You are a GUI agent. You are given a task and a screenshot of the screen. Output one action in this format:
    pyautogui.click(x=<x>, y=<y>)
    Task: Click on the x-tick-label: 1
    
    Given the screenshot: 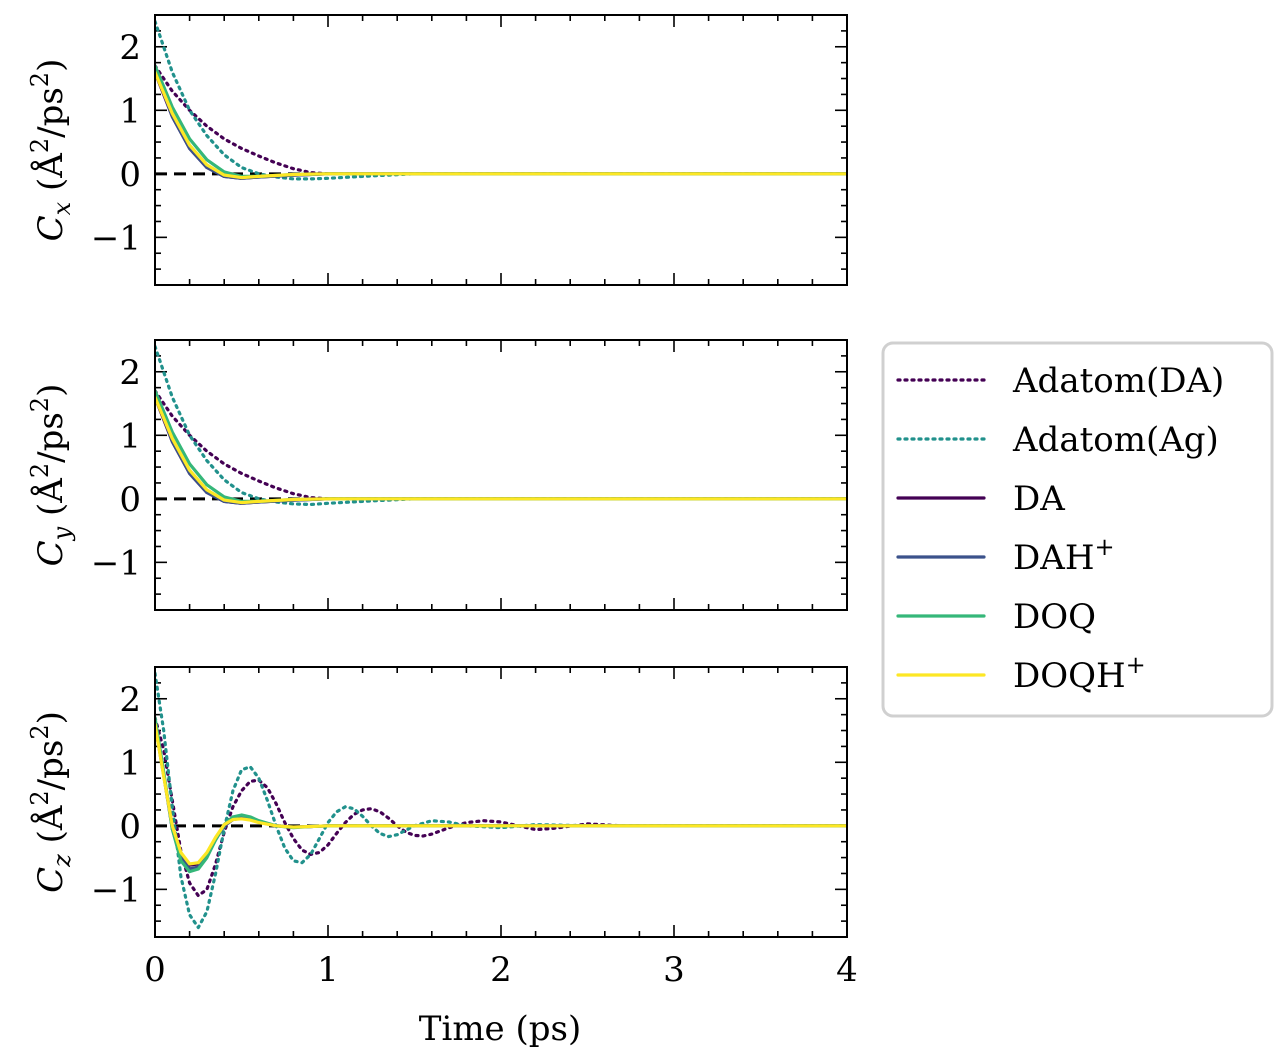 What is the action you would take?
    pyautogui.click(x=328, y=970)
    